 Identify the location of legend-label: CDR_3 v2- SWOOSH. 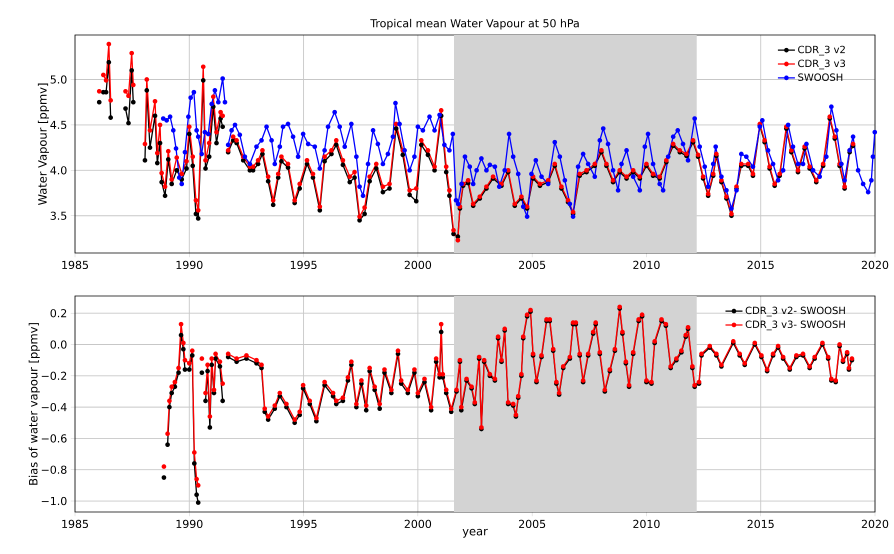
(795, 311).